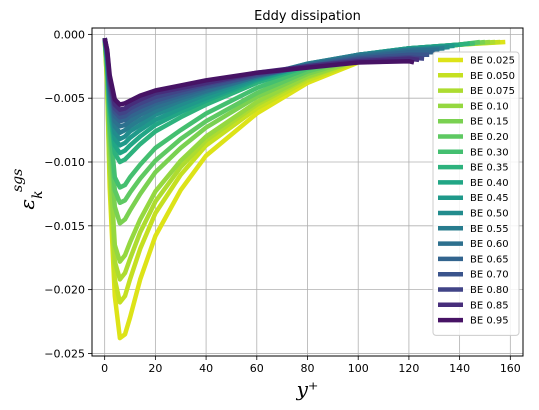 Image resolution: width=539 pixels, height=410 pixels. Describe the element at coordinates (307, 389) in the screenshot. I see `x-axis-label: y⁺` at that location.